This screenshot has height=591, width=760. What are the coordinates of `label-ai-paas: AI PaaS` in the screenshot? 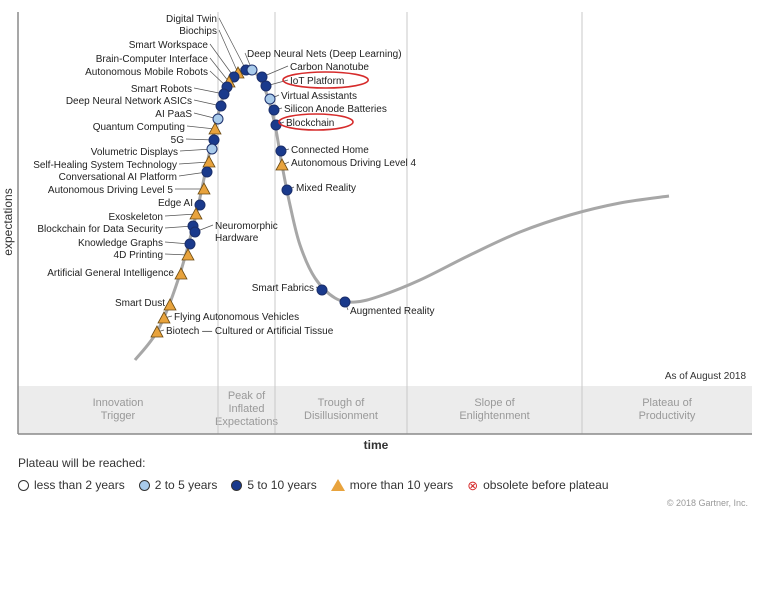 It's located at (173, 114).